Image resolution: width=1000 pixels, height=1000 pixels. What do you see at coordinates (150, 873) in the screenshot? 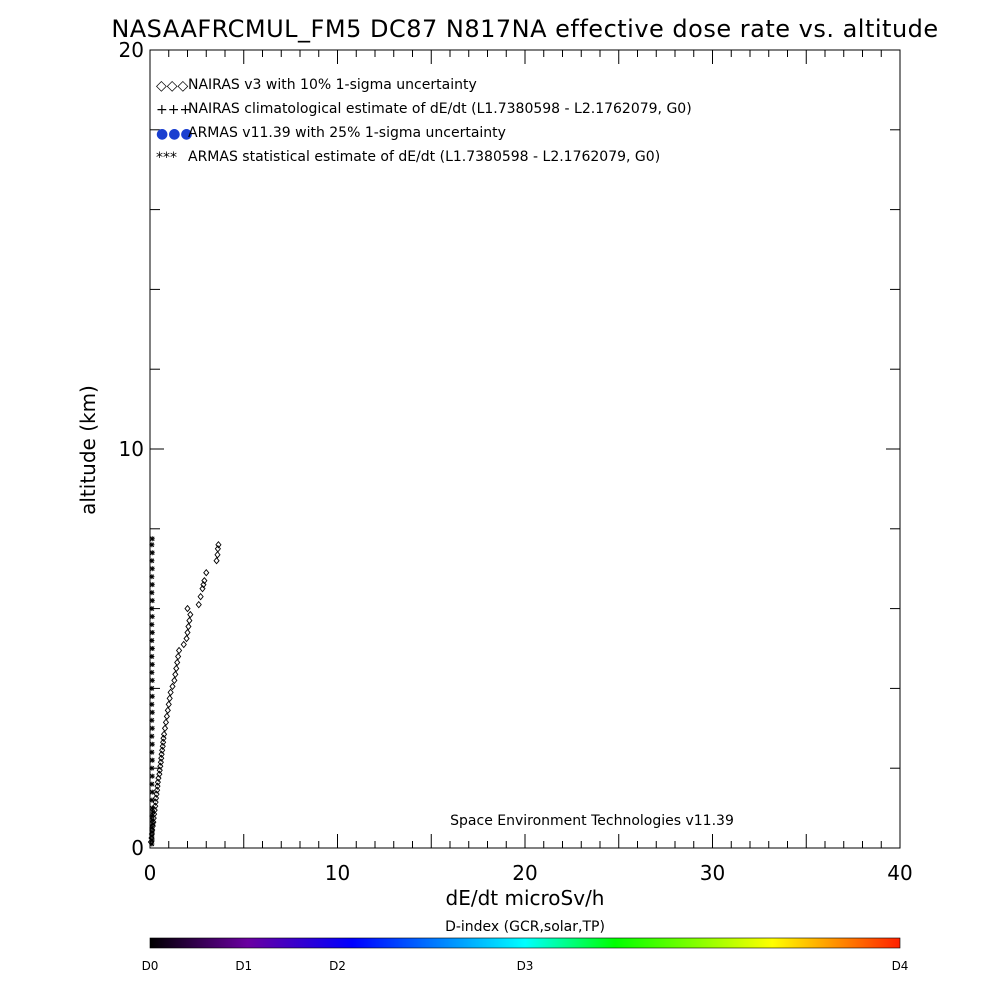
I see `x-tick-label: 0` at bounding box center [150, 873].